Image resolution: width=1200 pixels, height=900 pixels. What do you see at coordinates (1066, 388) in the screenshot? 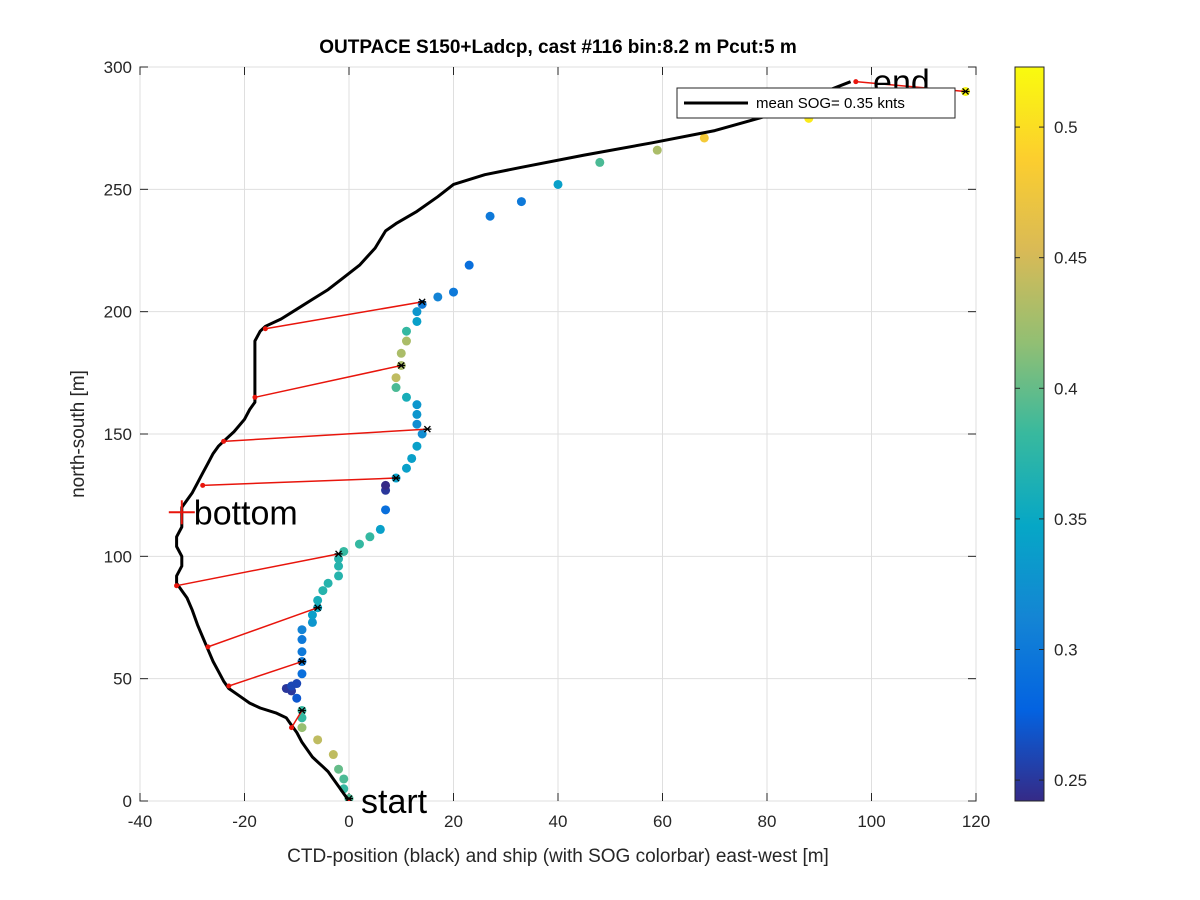
I see `colorbar-tick-label: 0.4` at bounding box center [1066, 388].